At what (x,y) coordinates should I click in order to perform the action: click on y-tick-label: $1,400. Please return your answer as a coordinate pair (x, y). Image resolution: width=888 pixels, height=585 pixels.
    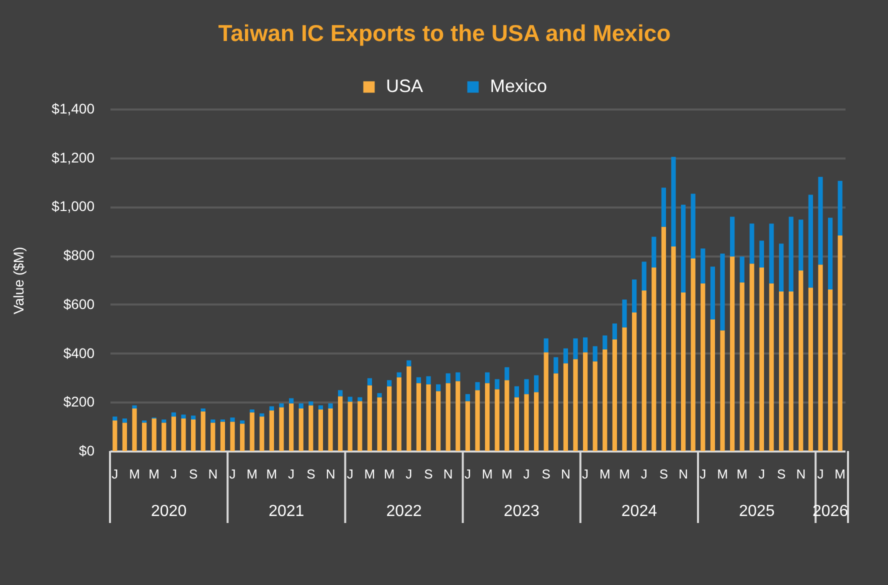
    Looking at the image, I should click on (73, 108).